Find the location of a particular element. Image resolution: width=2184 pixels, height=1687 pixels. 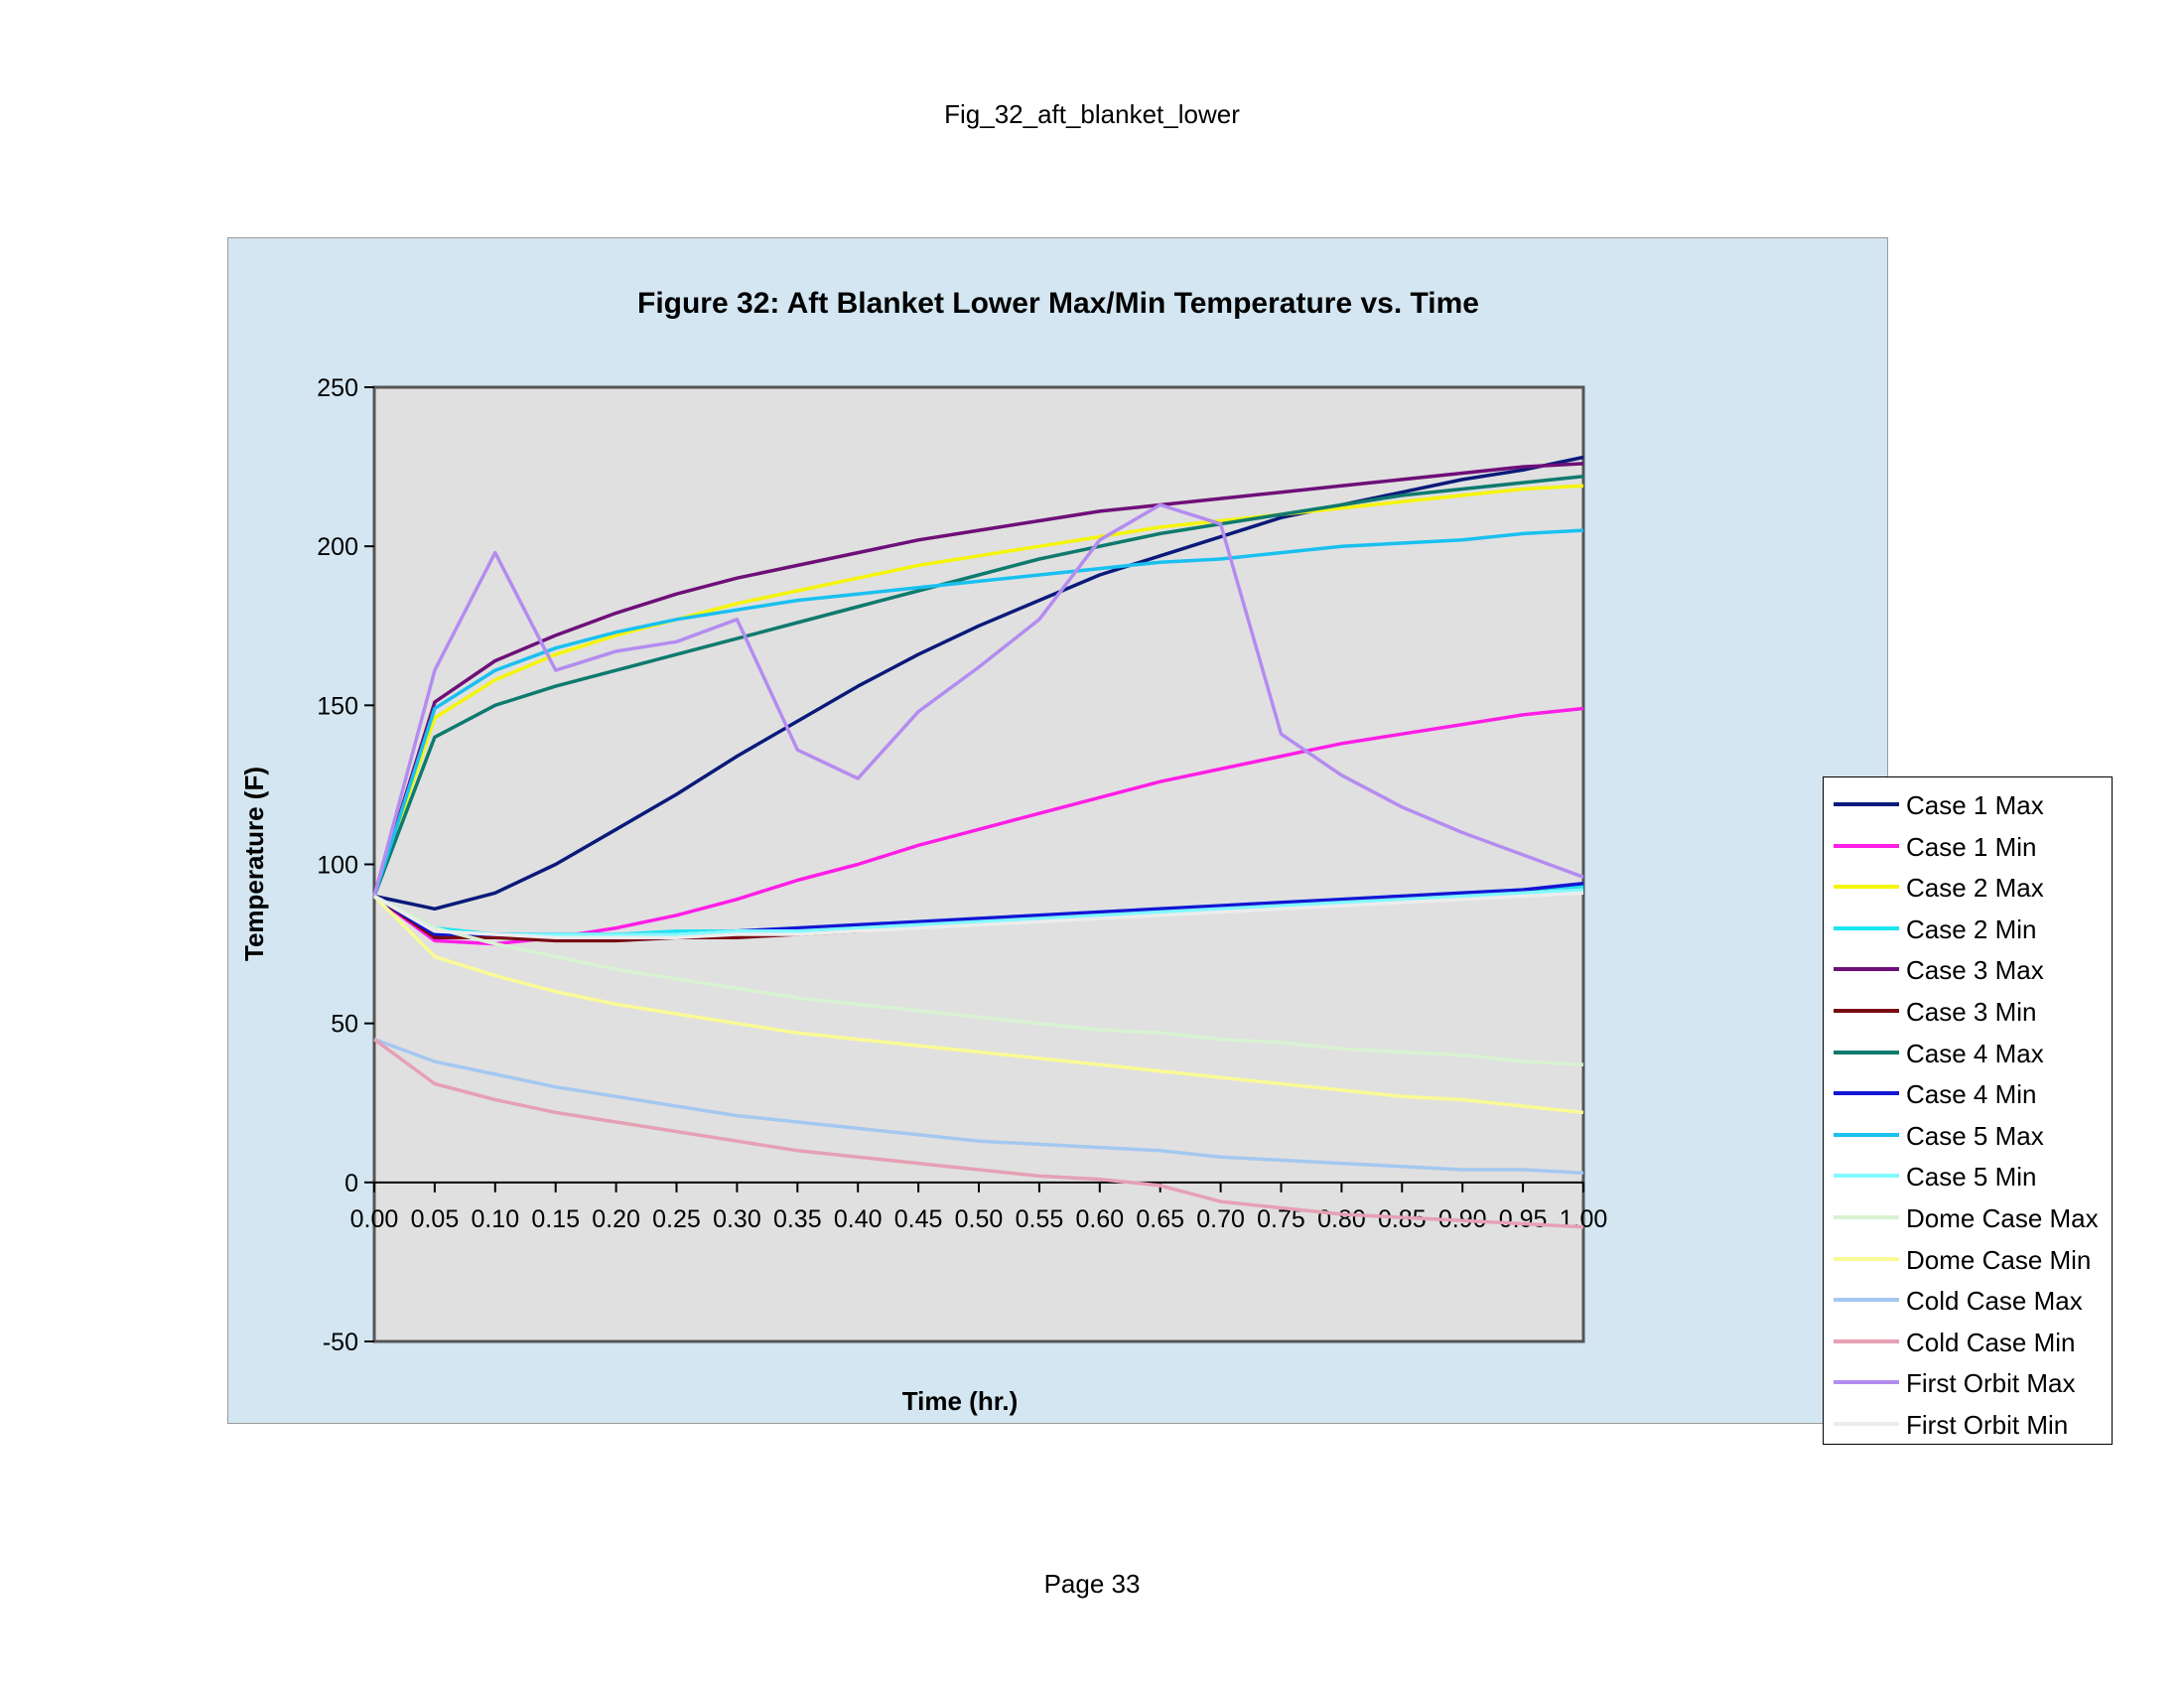

x-tick-label: 0.65 is located at coordinates (1160, 1219).